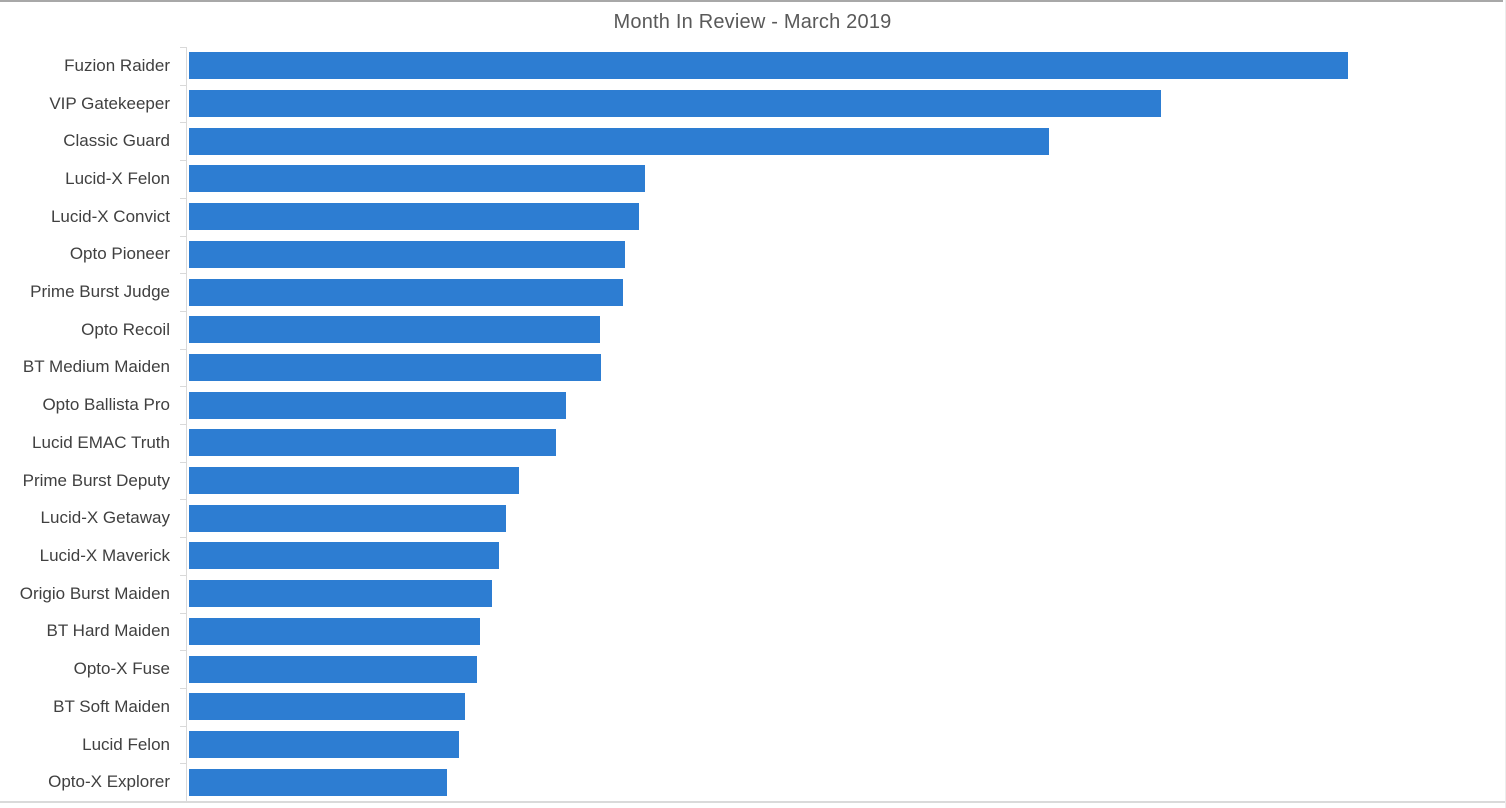 The image size is (1506, 808). I want to click on category-row: Lucid Felon, so click(752, 744).